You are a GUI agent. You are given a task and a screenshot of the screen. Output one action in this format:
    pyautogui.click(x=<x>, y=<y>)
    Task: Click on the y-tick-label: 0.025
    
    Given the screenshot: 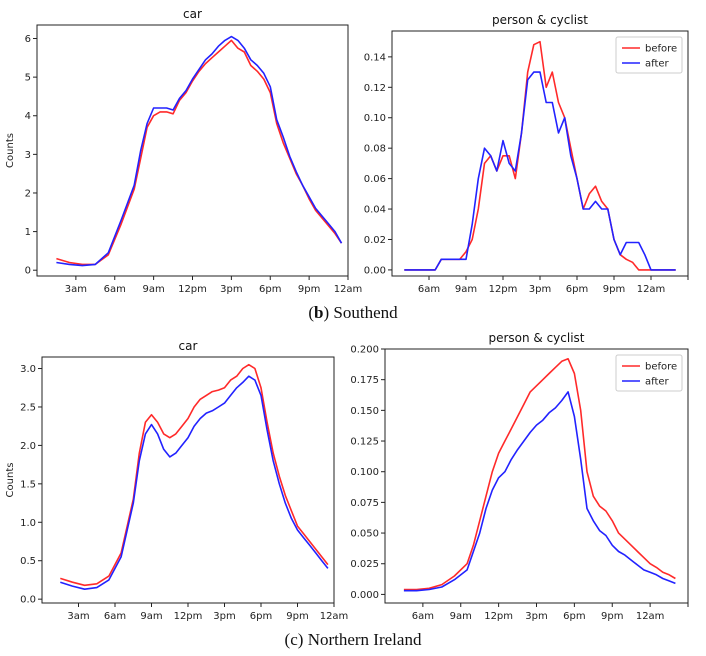 What is the action you would take?
    pyautogui.click(x=364, y=564)
    